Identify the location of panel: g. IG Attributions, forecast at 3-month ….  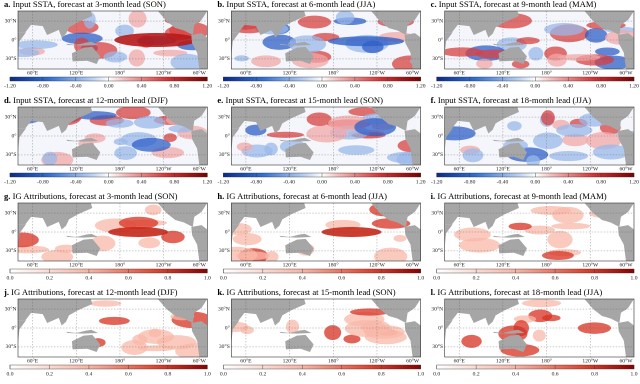
(107, 236).